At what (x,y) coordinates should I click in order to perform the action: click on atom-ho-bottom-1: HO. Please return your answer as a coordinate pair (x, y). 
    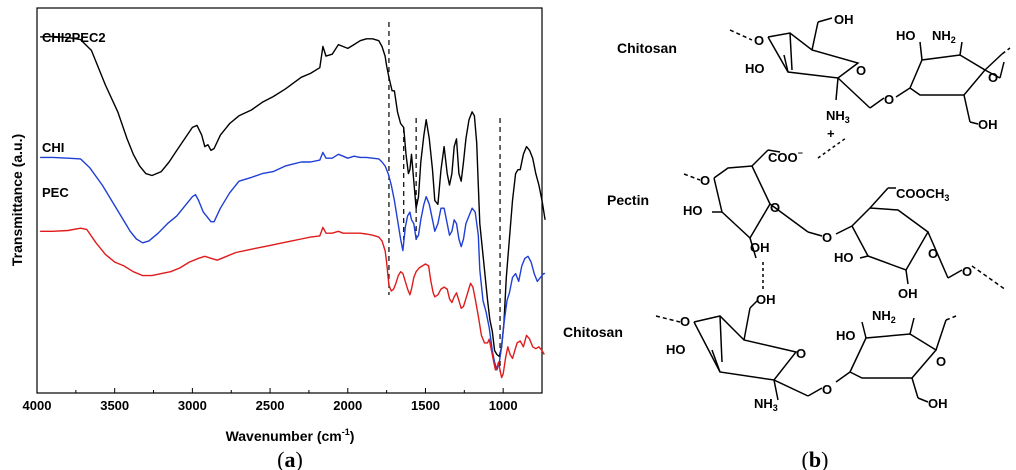
    Looking at the image, I should click on (676, 349).